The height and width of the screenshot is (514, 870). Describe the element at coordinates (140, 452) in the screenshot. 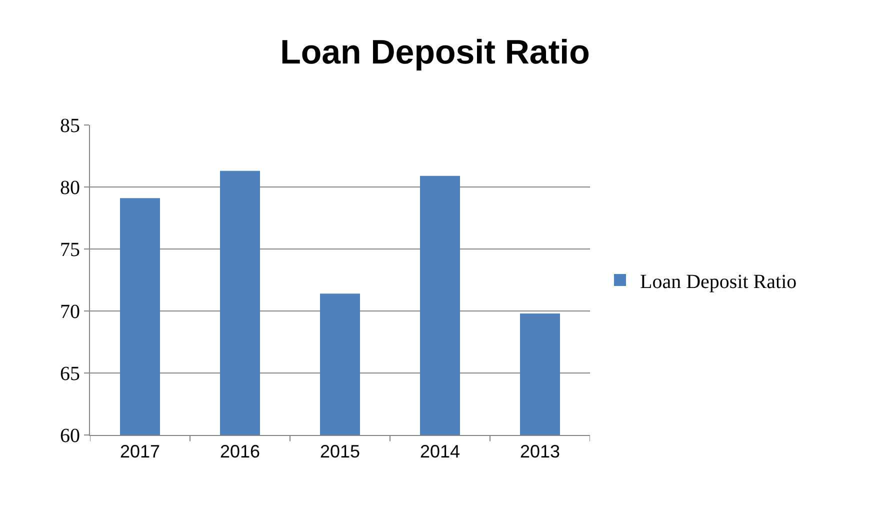

I see `x-tick-label: 2017` at that location.